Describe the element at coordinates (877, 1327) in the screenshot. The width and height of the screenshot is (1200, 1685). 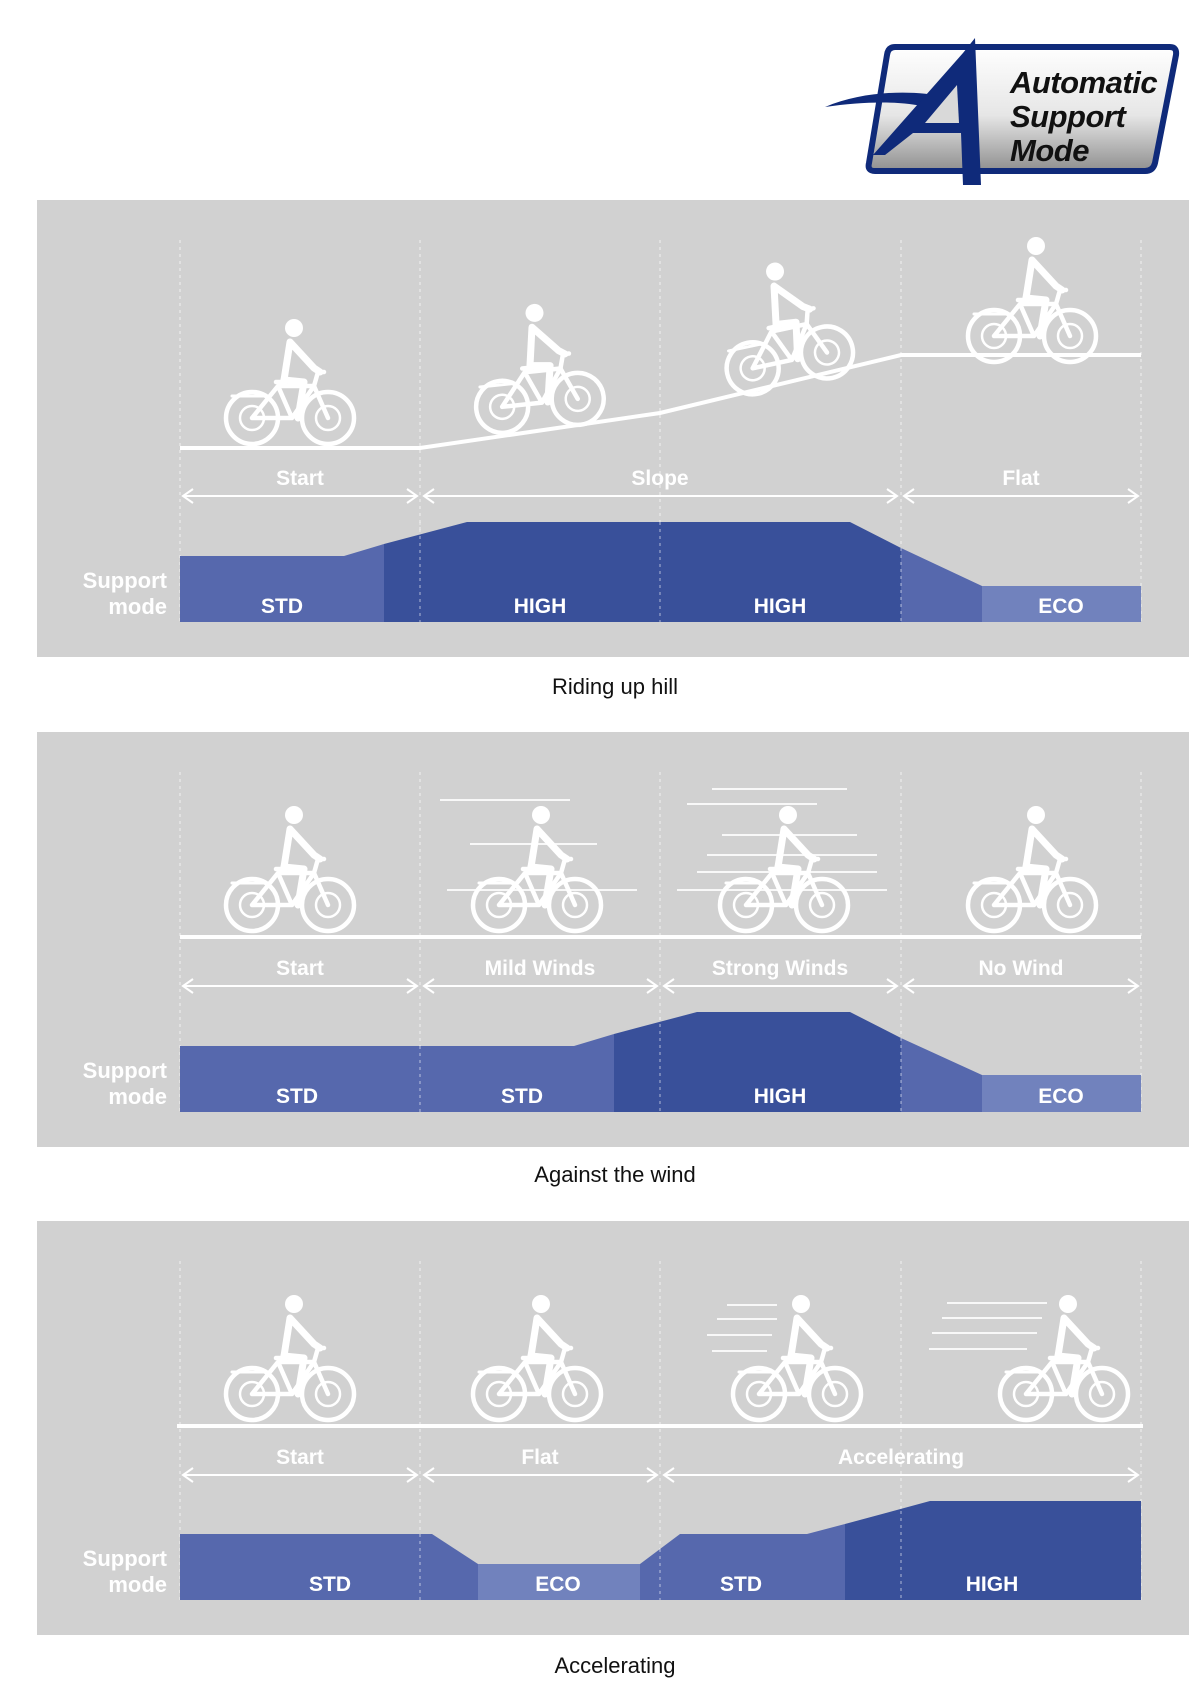
I see `speed-lines` at that location.